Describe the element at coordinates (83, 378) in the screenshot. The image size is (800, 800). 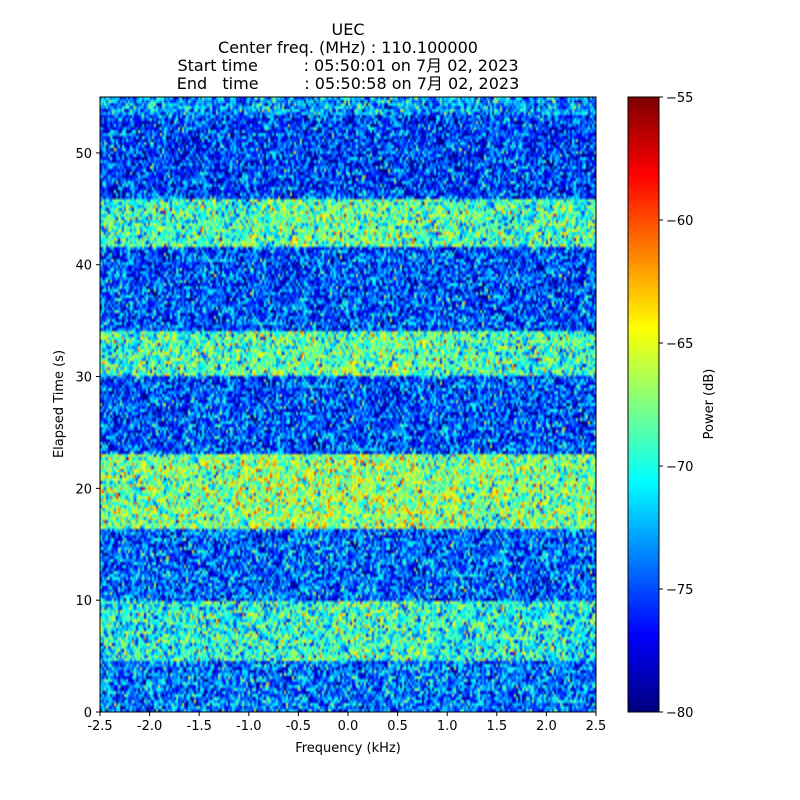
I see `y-tick-label: 30` at that location.